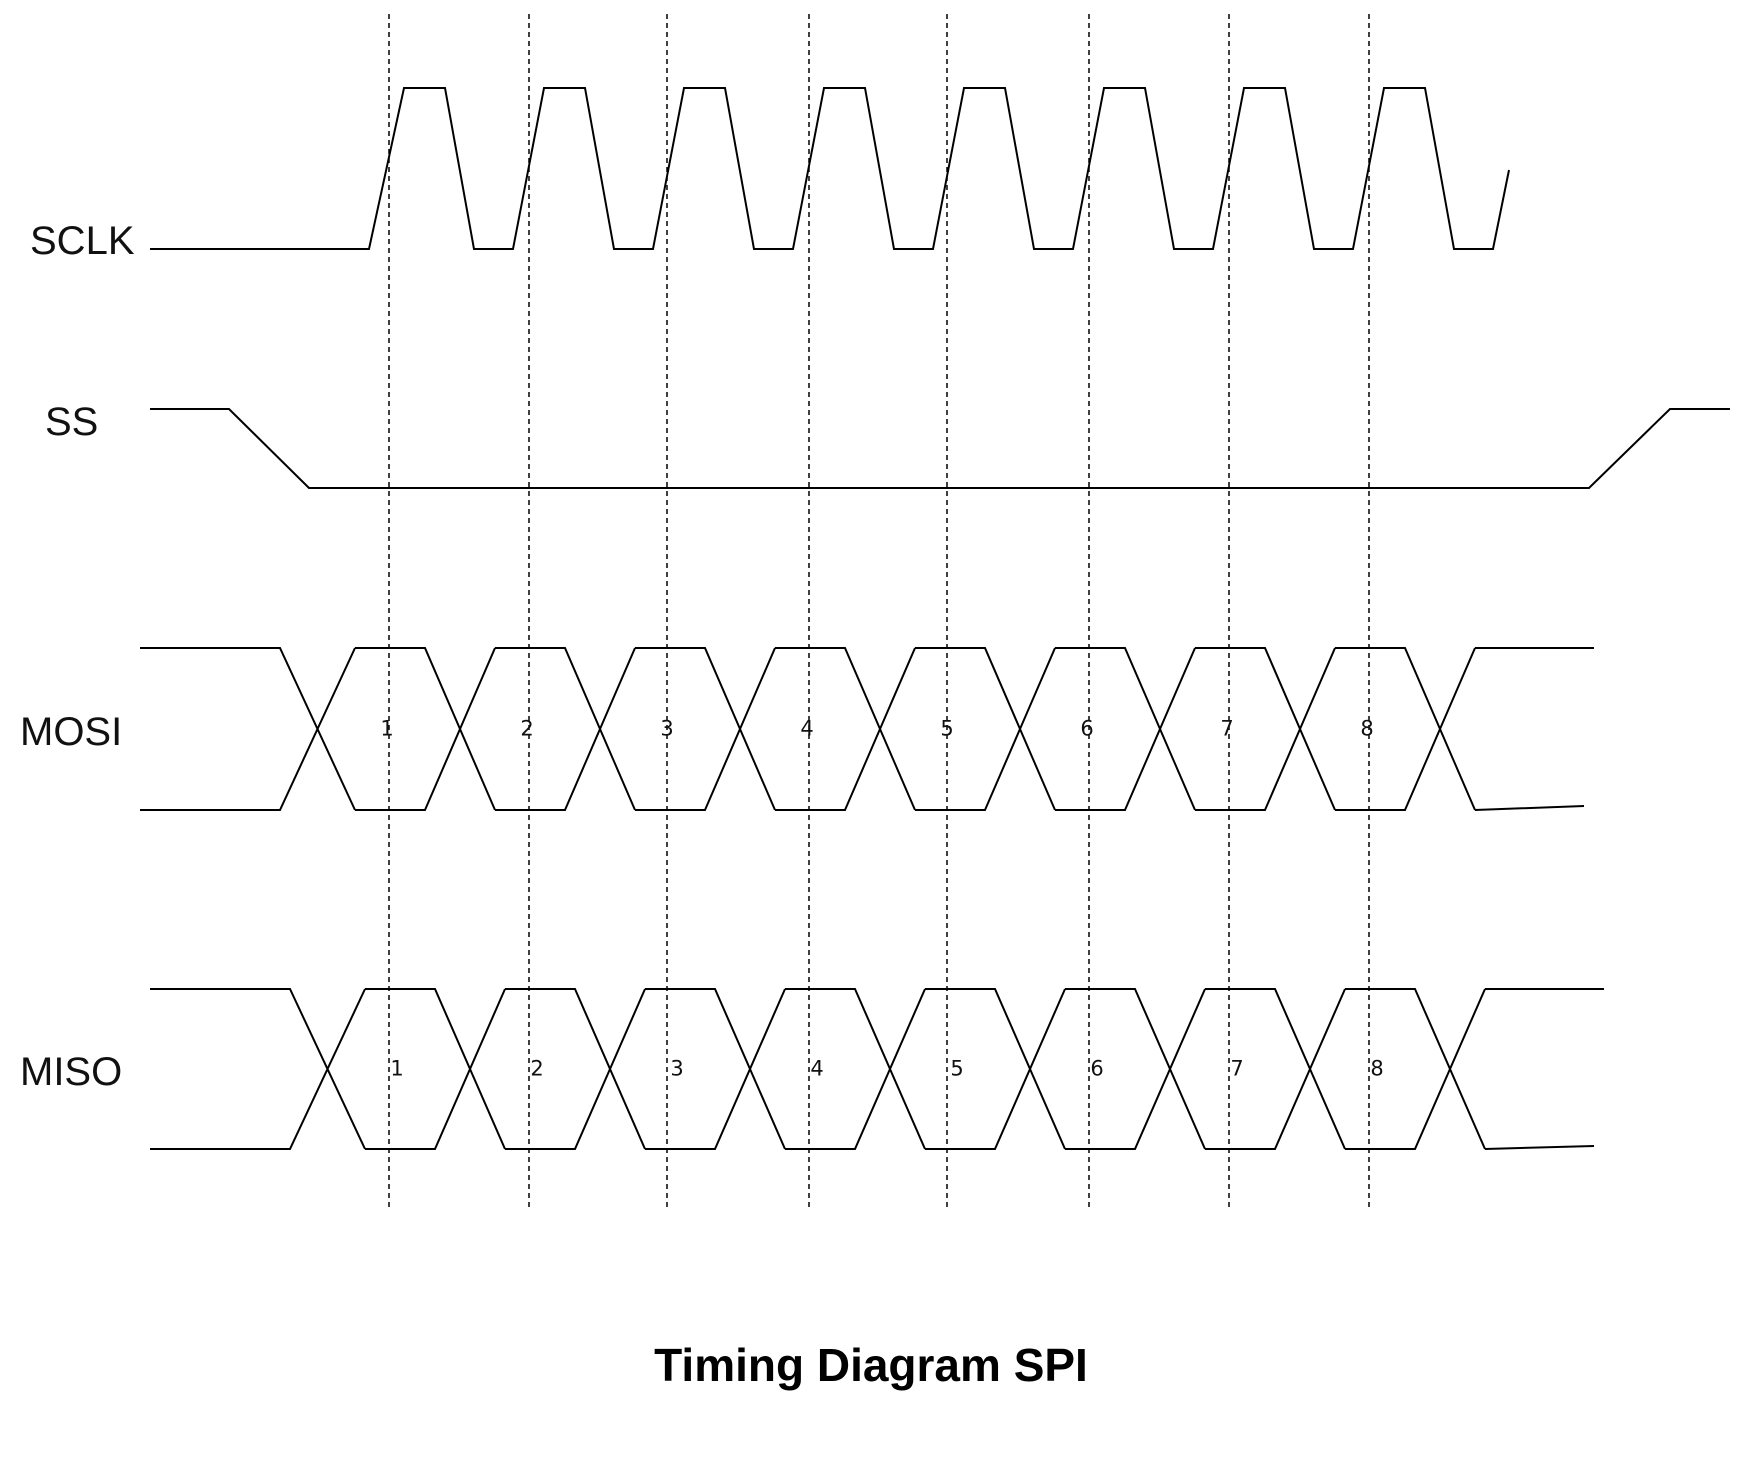 The width and height of the screenshot is (1742, 1460). I want to click on mosi-bit-label: 3, so click(667, 728).